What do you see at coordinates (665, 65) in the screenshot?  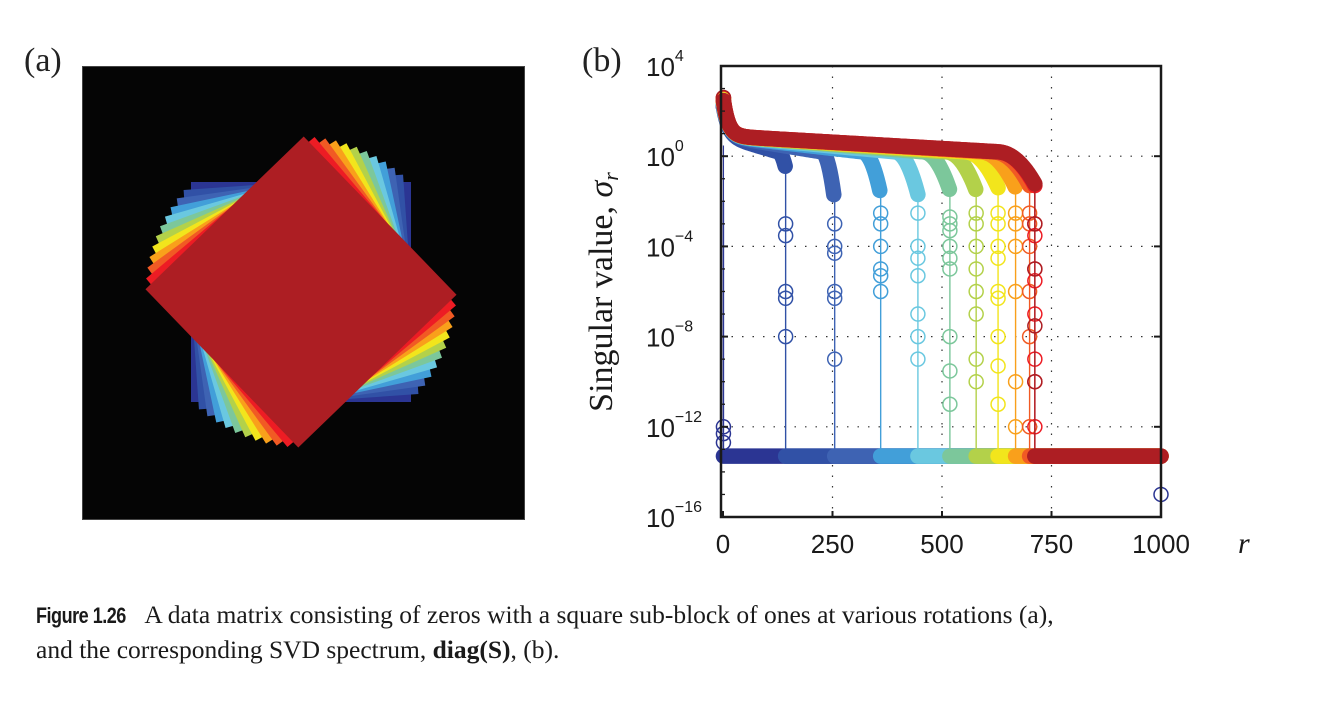 I see `y-tick-label: 10⁴` at bounding box center [665, 65].